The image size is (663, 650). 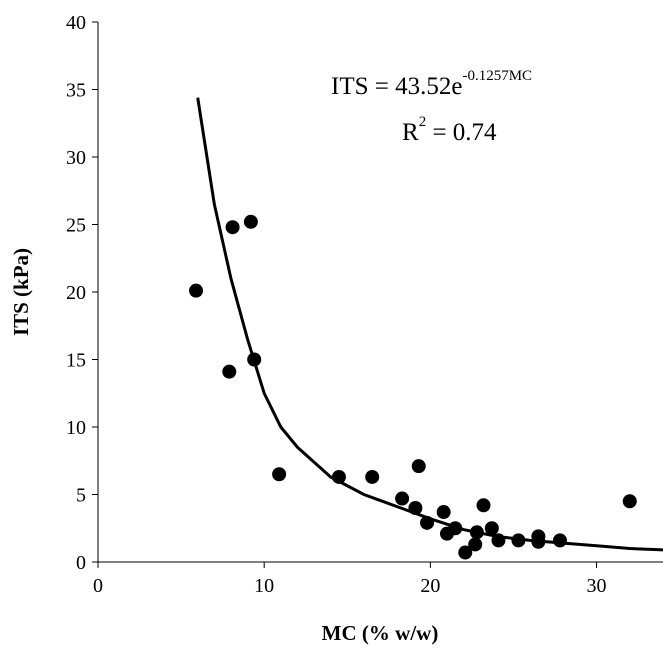 What do you see at coordinates (98, 586) in the screenshot?
I see `x-tick-label: 0` at bounding box center [98, 586].